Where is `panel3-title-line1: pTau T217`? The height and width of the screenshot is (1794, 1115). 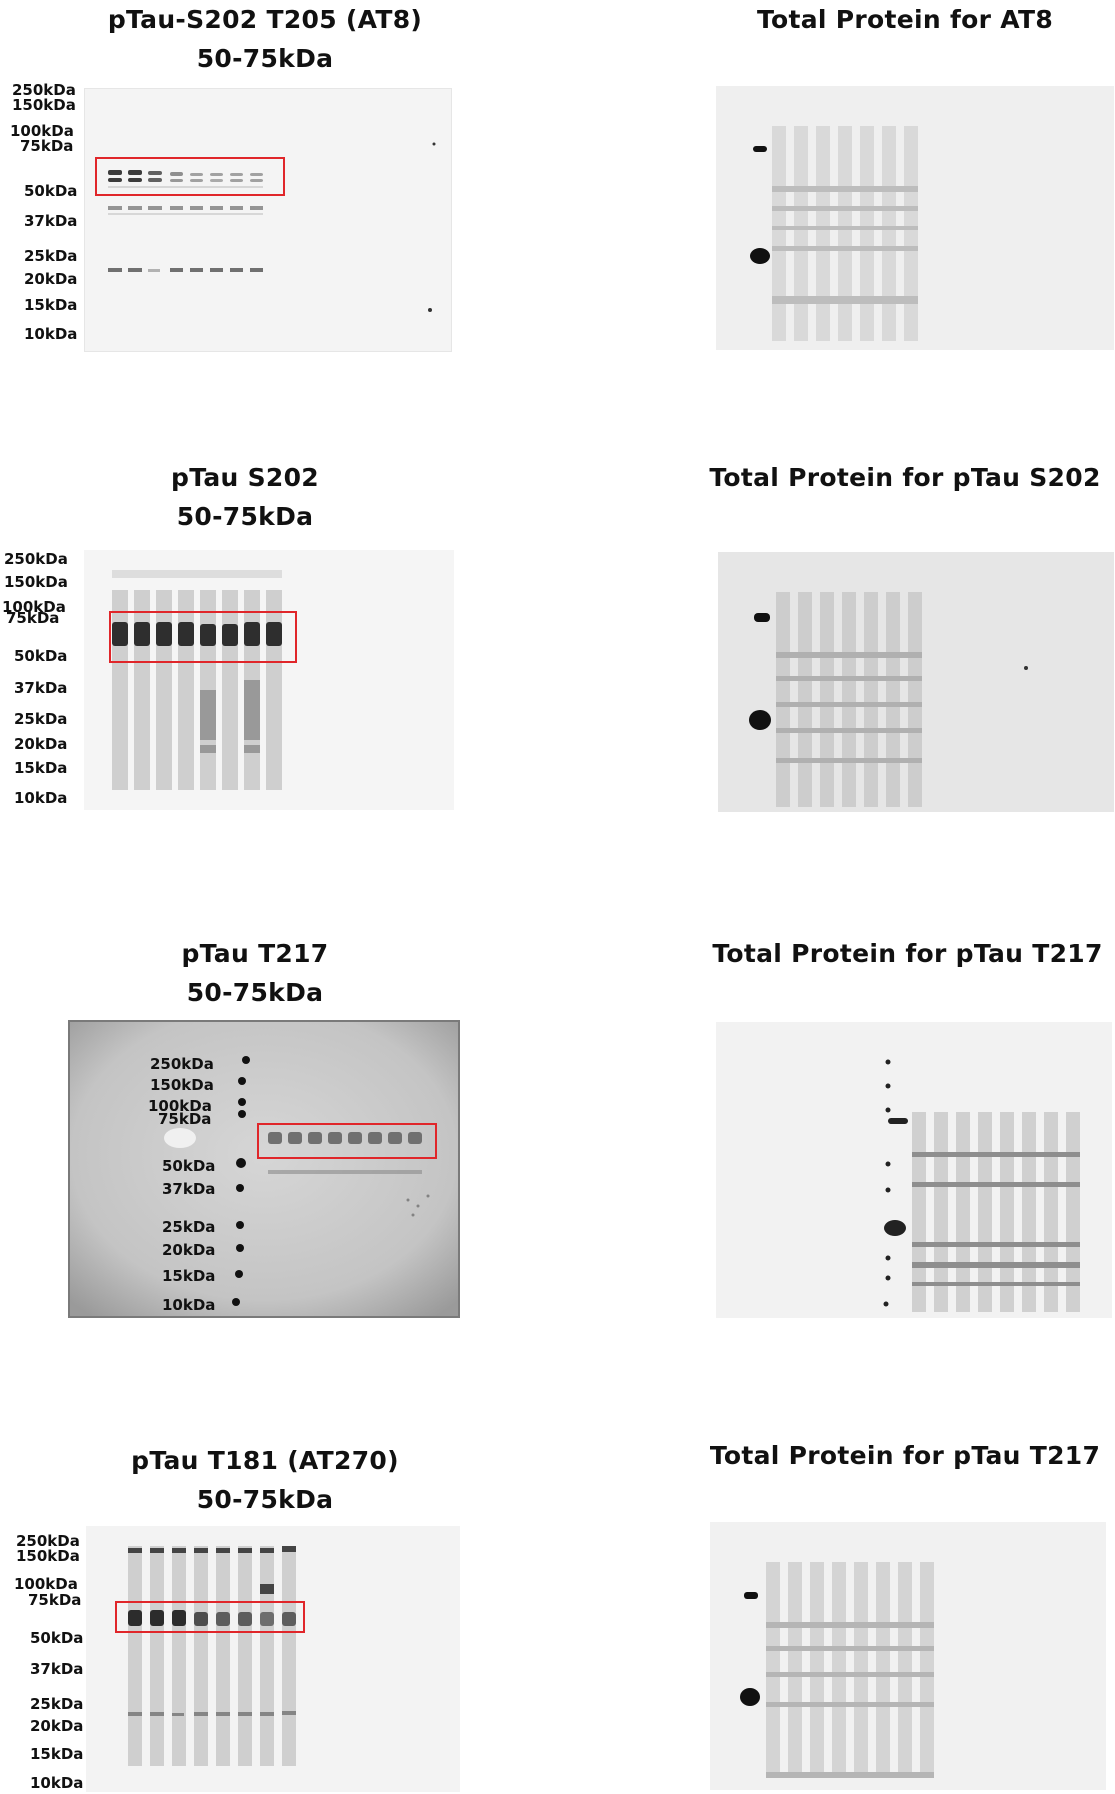 panel3-title-line1: pTau T217 is located at coordinates (255, 953).